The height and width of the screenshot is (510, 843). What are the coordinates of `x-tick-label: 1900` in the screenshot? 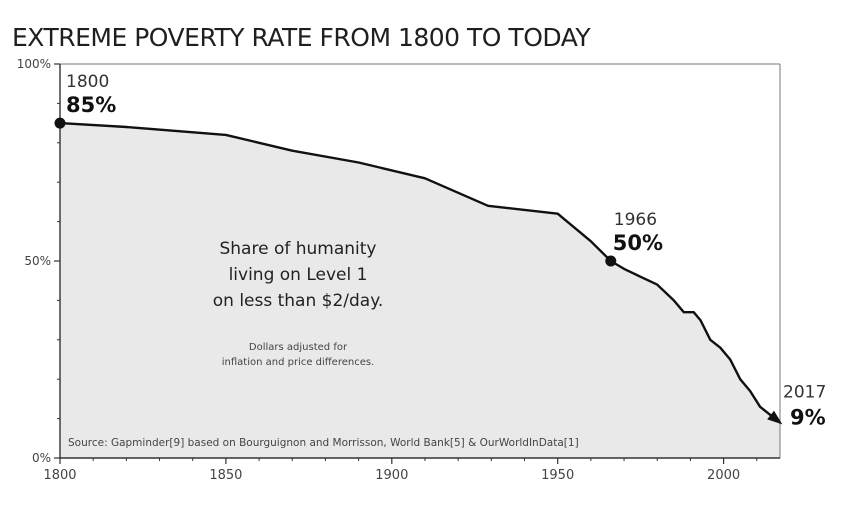 It's located at (391, 475).